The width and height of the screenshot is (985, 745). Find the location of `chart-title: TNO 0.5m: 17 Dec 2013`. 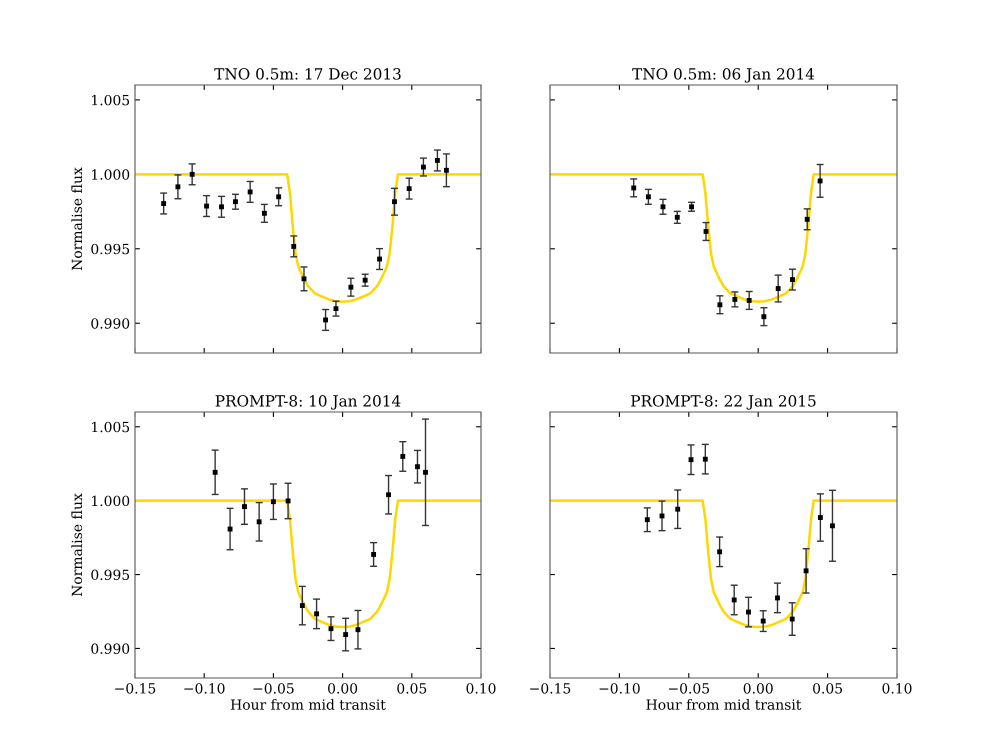

chart-title: TNO 0.5m: 17 Dec 2013 is located at coordinates (307, 74).